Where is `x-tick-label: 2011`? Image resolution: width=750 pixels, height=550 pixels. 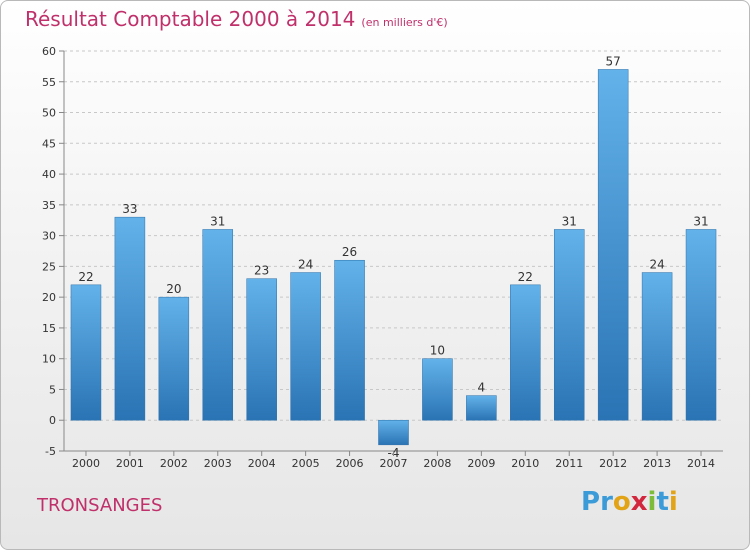 x-tick-label: 2011 is located at coordinates (569, 463).